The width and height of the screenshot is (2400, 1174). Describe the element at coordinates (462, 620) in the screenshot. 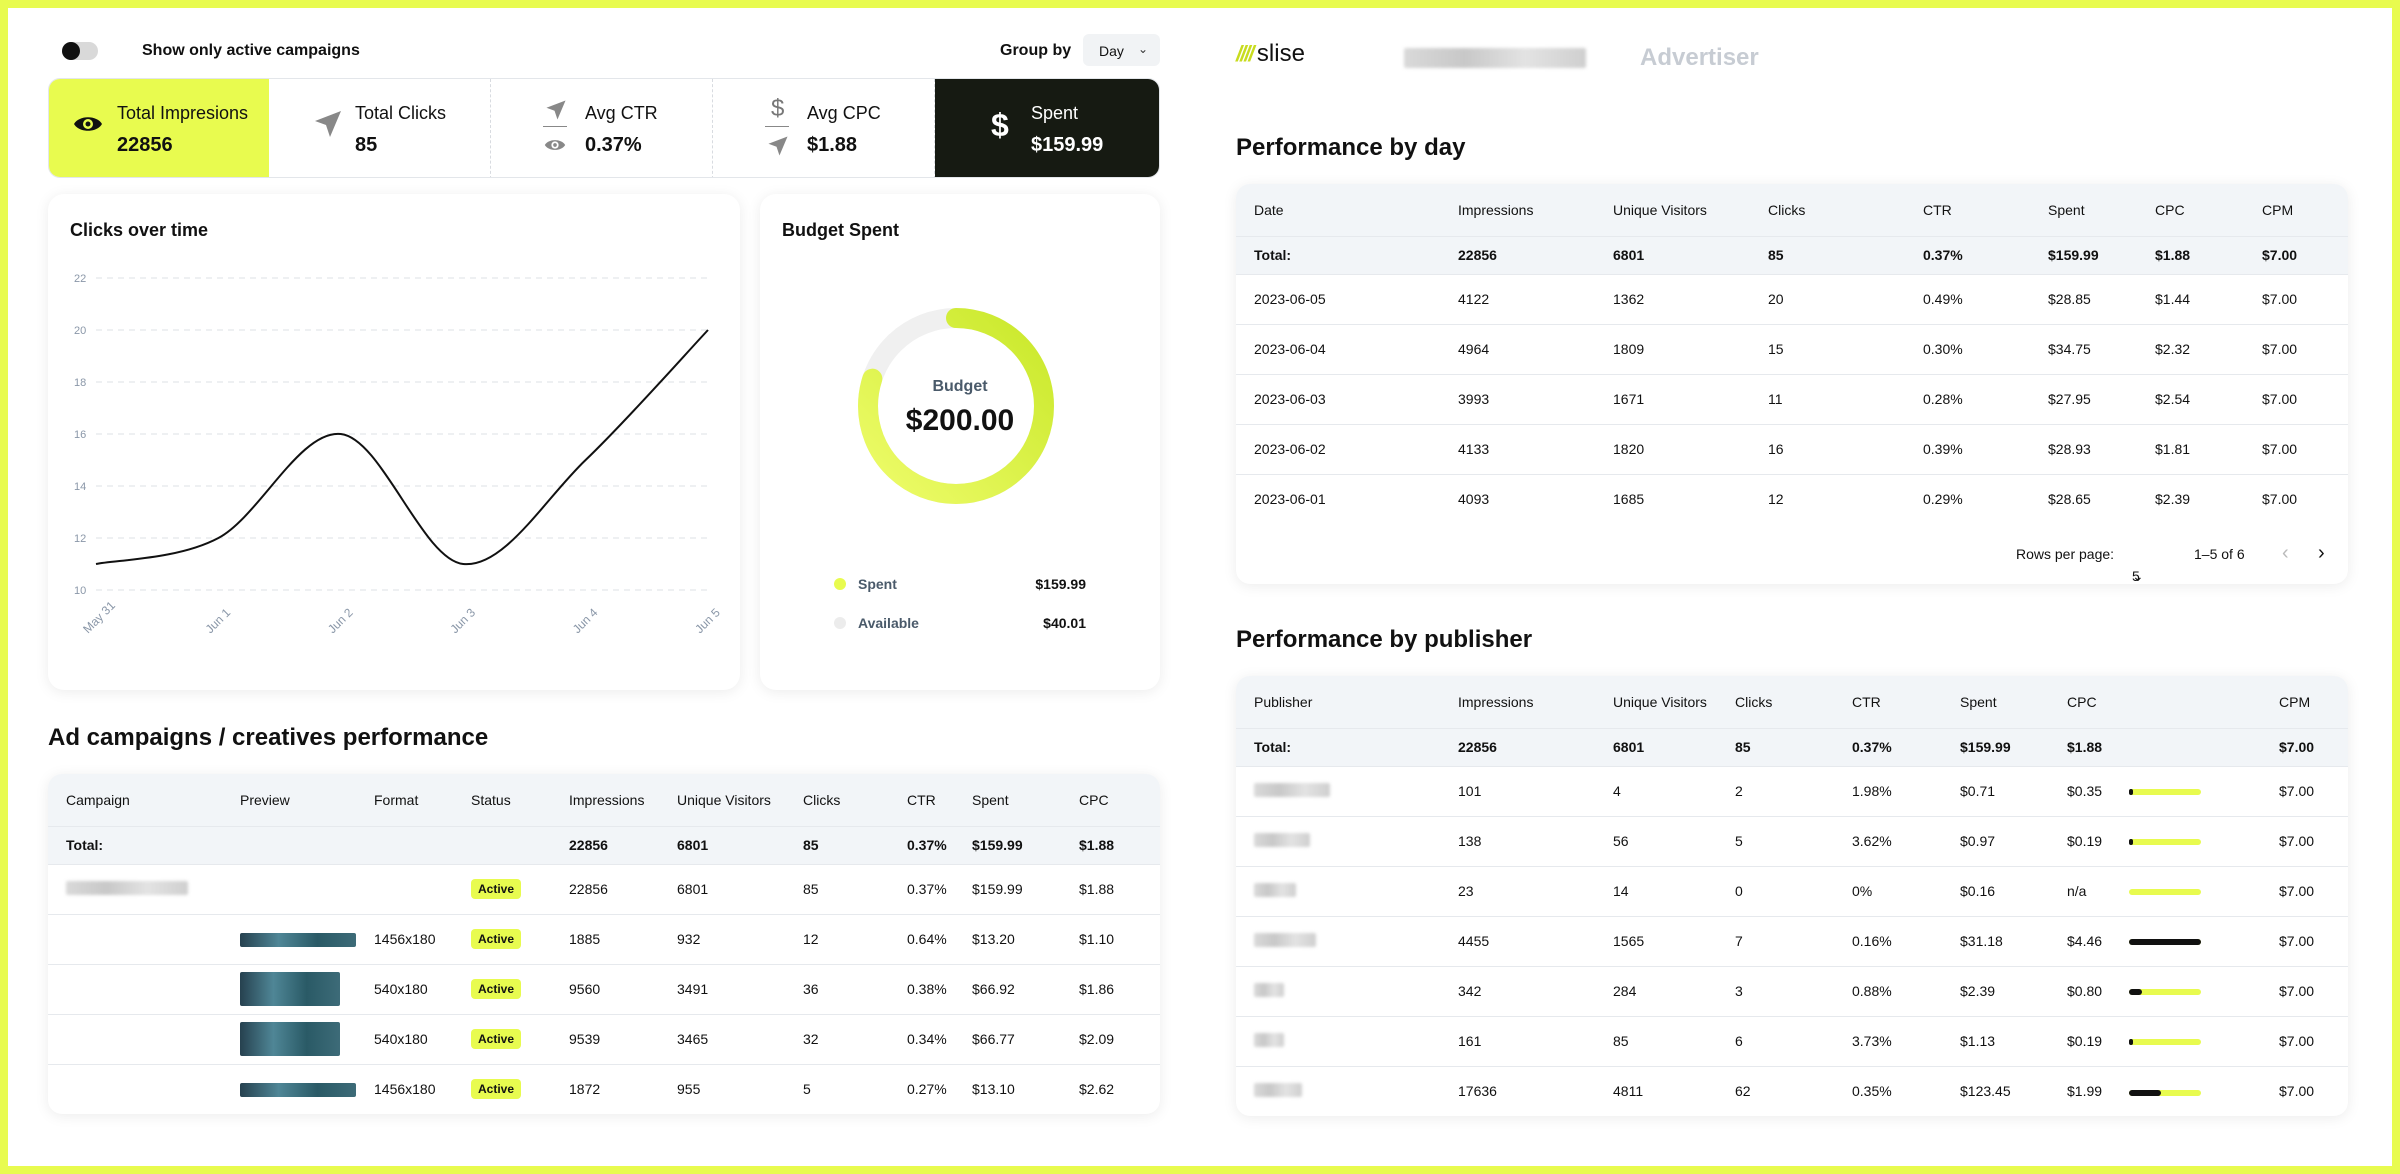

I see `x-tick-label: Jun 3` at that location.